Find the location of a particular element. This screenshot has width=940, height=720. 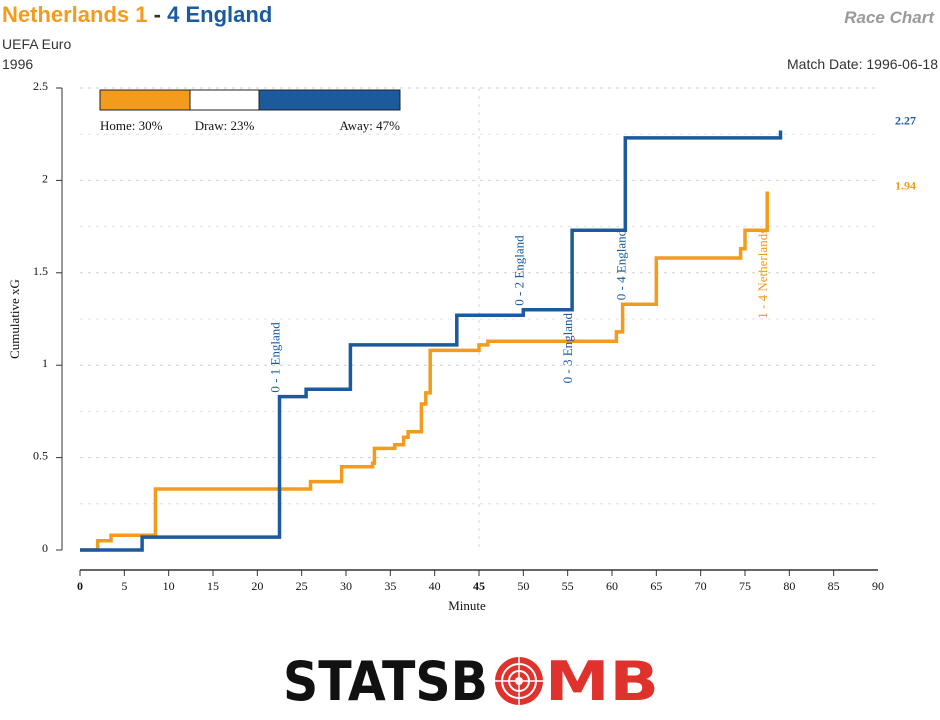

home-probability-segment is located at coordinates (145, 100).